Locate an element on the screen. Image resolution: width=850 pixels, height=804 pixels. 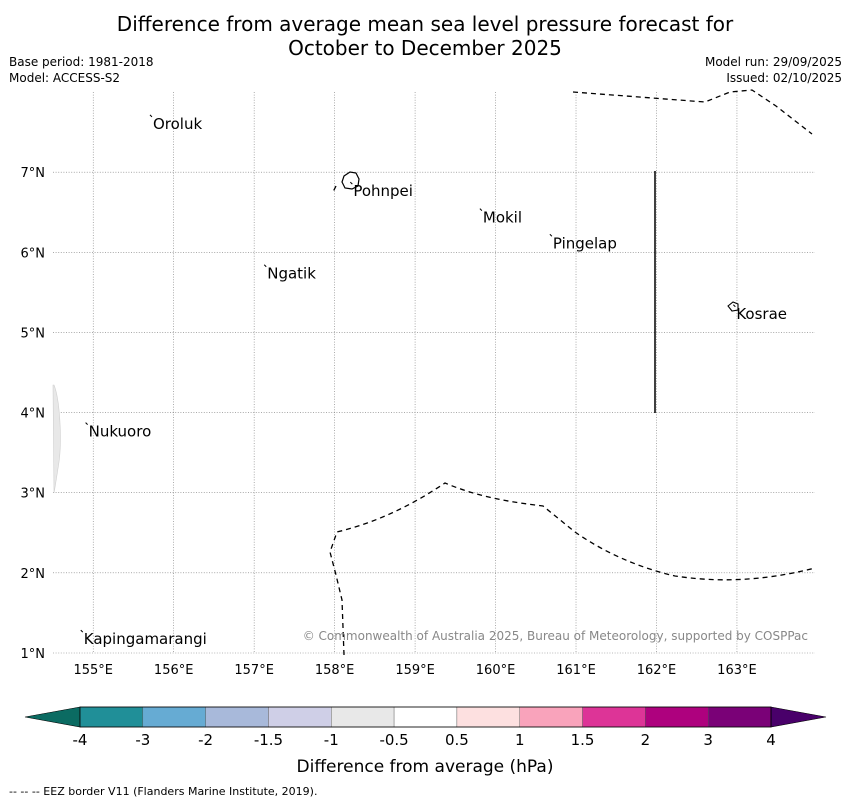
place-label-kapingamarangi: Kapingamarangi is located at coordinates (145, 639).